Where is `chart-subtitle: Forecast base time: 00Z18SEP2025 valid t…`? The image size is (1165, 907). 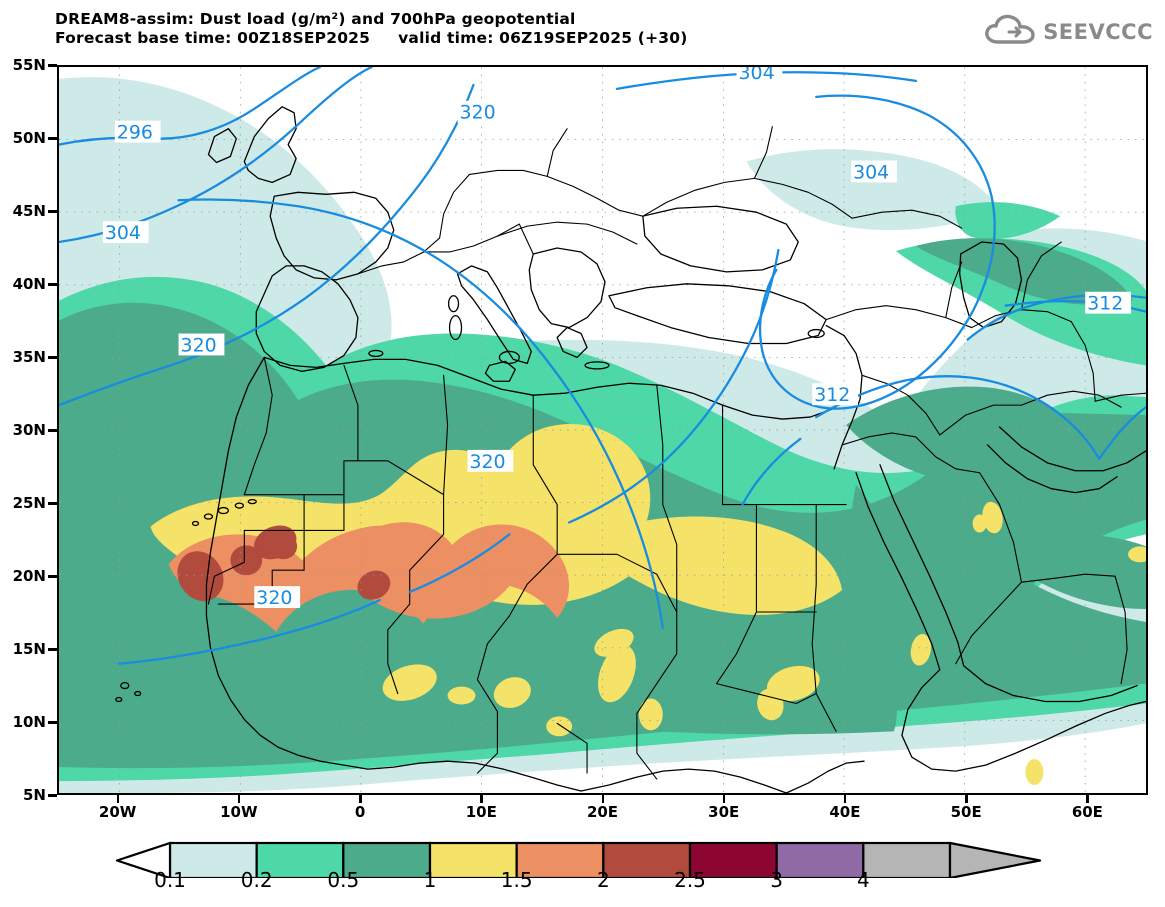
chart-subtitle: Forecast base time: 00Z18SEP2025 valid t… is located at coordinates (371, 37).